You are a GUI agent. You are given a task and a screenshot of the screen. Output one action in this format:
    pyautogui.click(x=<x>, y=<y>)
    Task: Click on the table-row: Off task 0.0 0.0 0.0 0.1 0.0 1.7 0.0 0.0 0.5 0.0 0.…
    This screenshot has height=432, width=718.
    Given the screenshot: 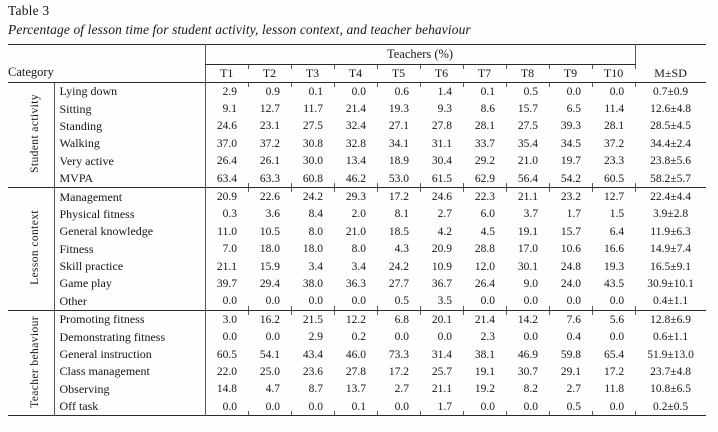 What is the action you would take?
    pyautogui.click(x=357, y=407)
    